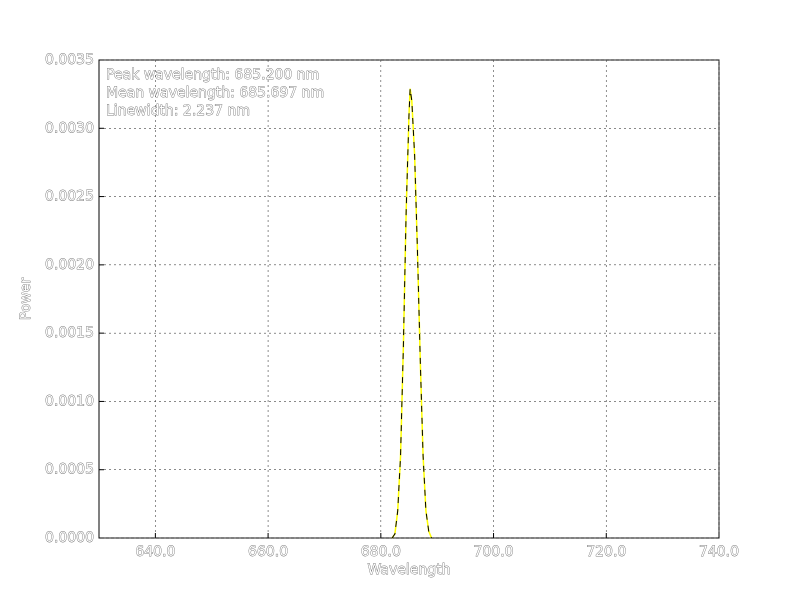  What do you see at coordinates (69, 197) in the screenshot?
I see `y-tick-label: 0.0025` at bounding box center [69, 197].